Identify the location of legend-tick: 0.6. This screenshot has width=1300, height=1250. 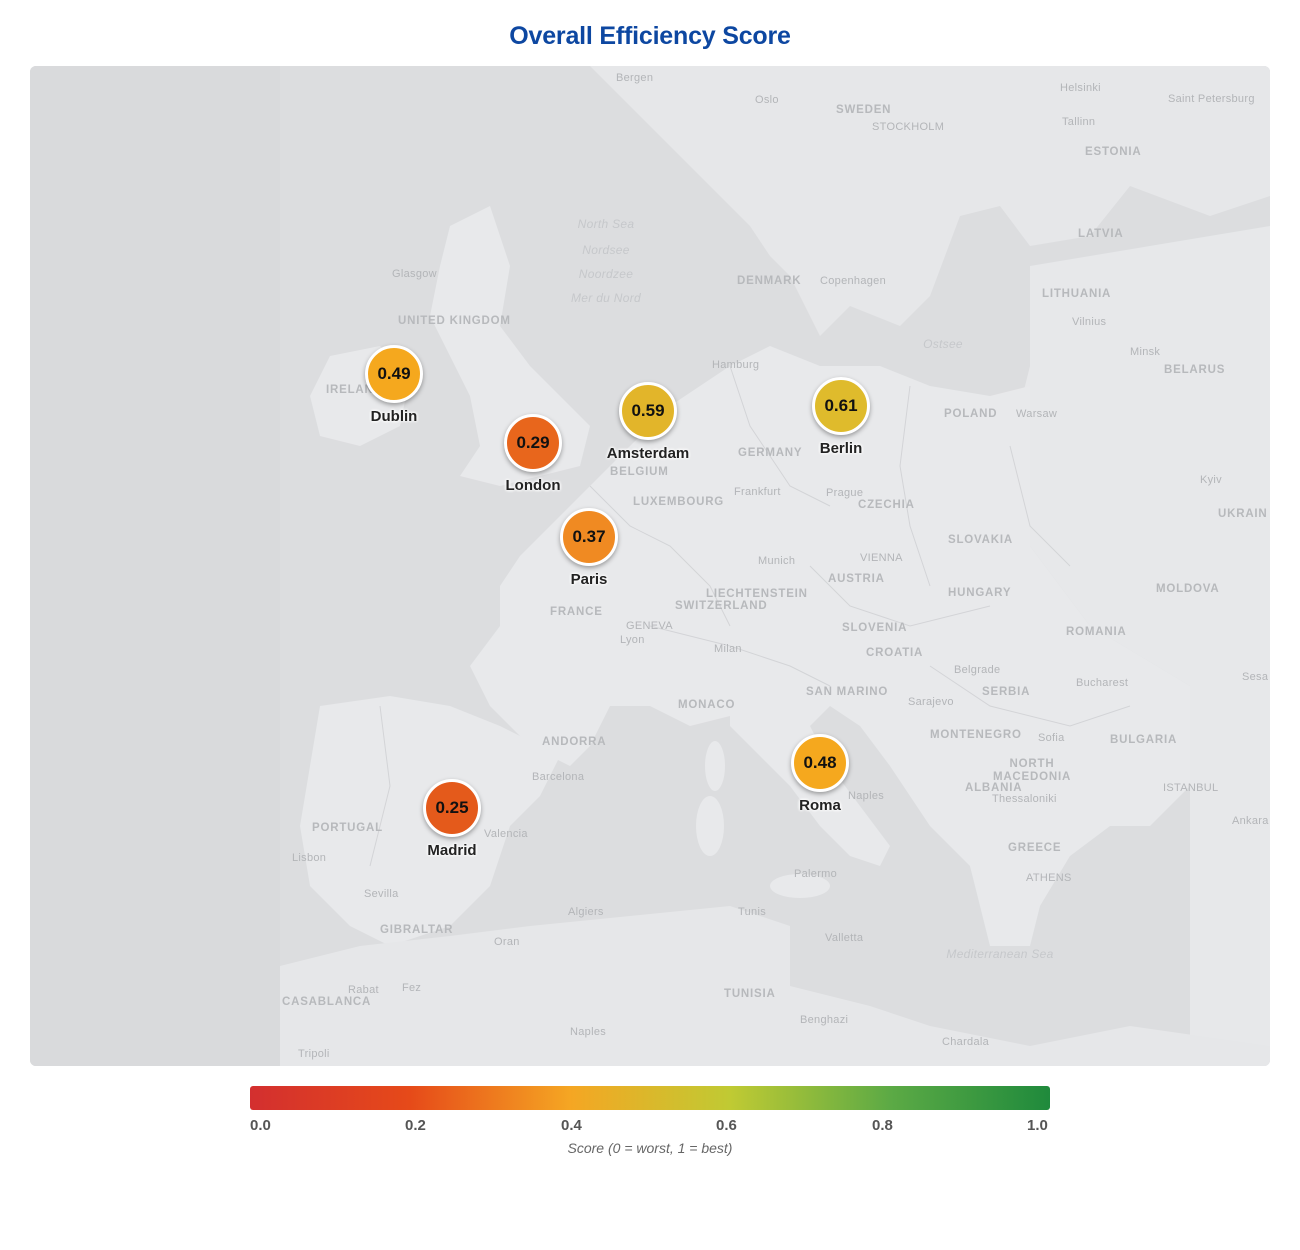
(726, 1125).